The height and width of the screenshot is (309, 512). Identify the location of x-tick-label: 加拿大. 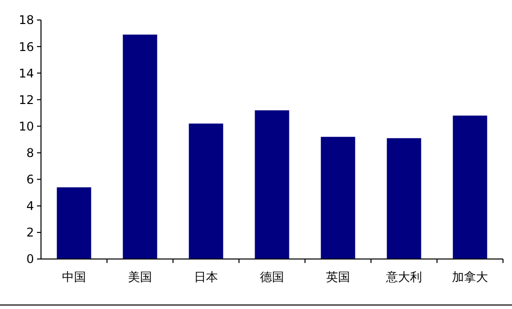
(470, 277).